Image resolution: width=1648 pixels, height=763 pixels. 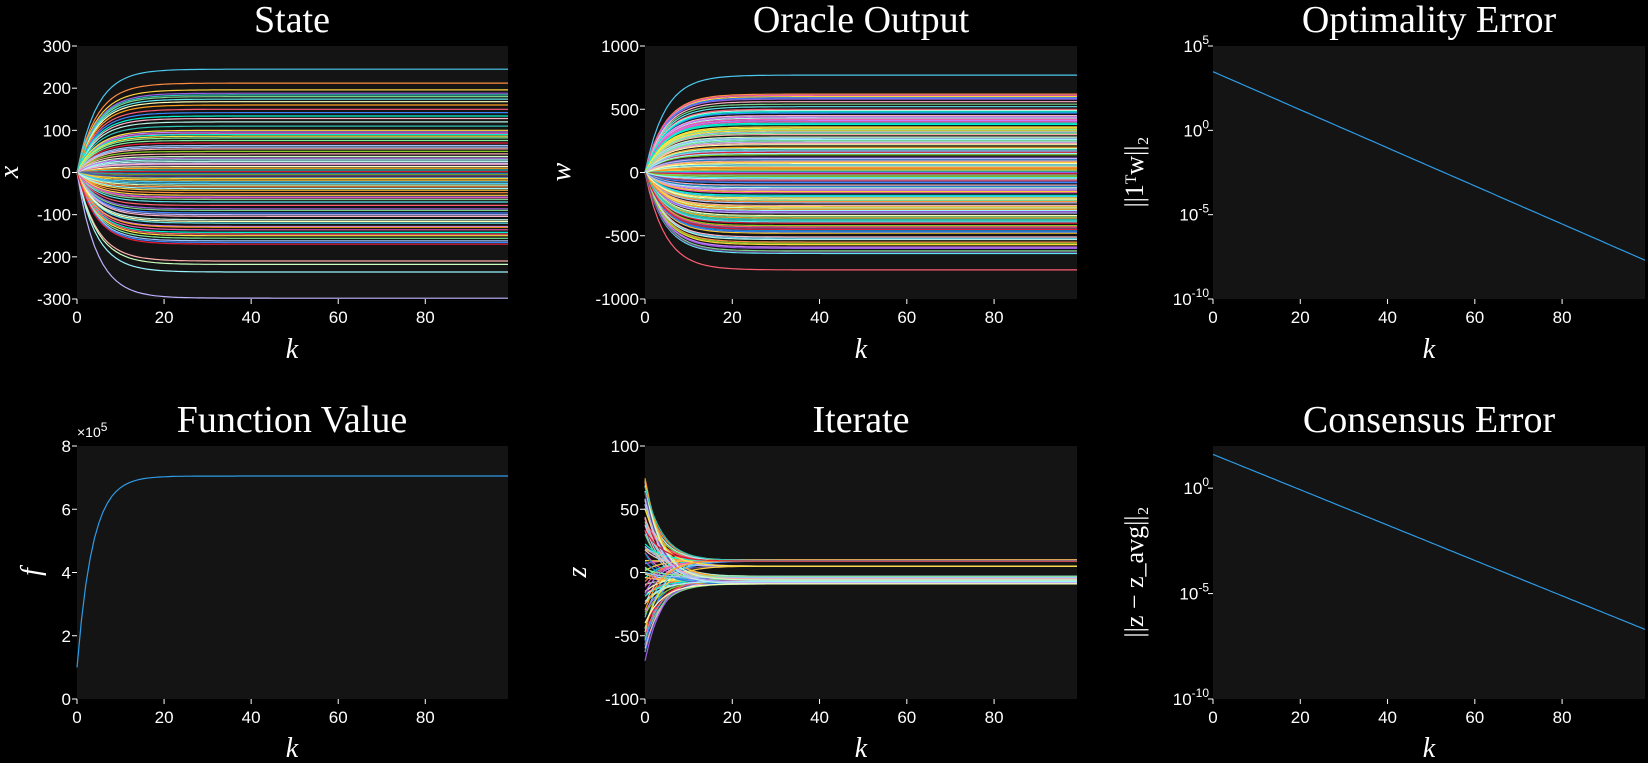 I want to click on y-tick-label: -500, so click(x=622, y=236).